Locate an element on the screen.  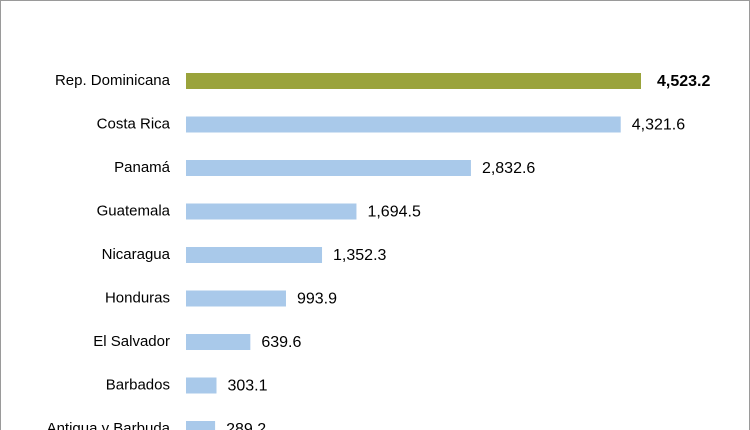
value-label: 1,352.3 is located at coordinates (359, 255).